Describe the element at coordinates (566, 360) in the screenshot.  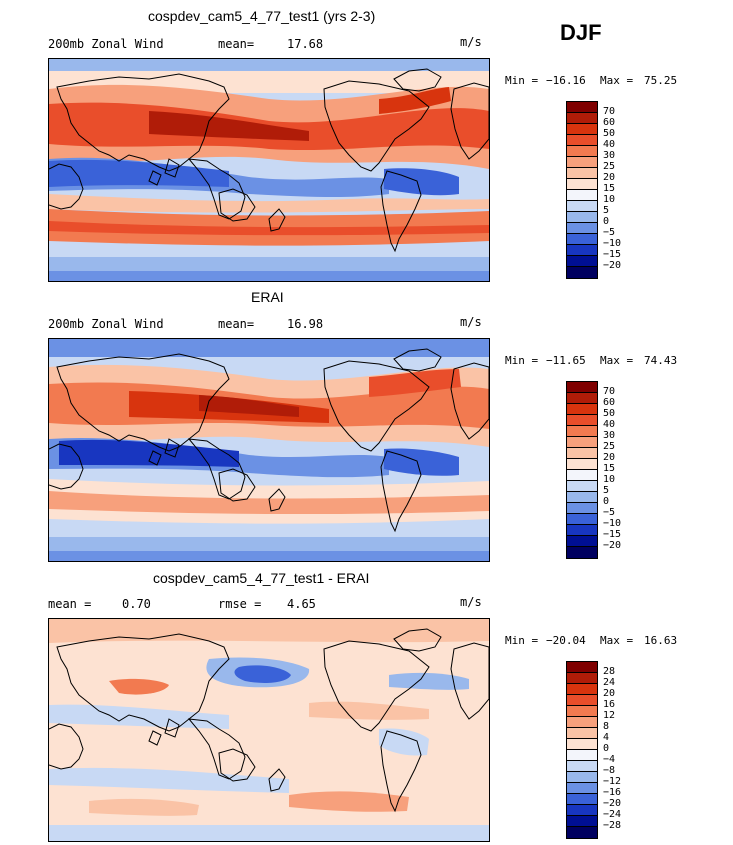
I see `panel-2-min-value: −11.65` at that location.